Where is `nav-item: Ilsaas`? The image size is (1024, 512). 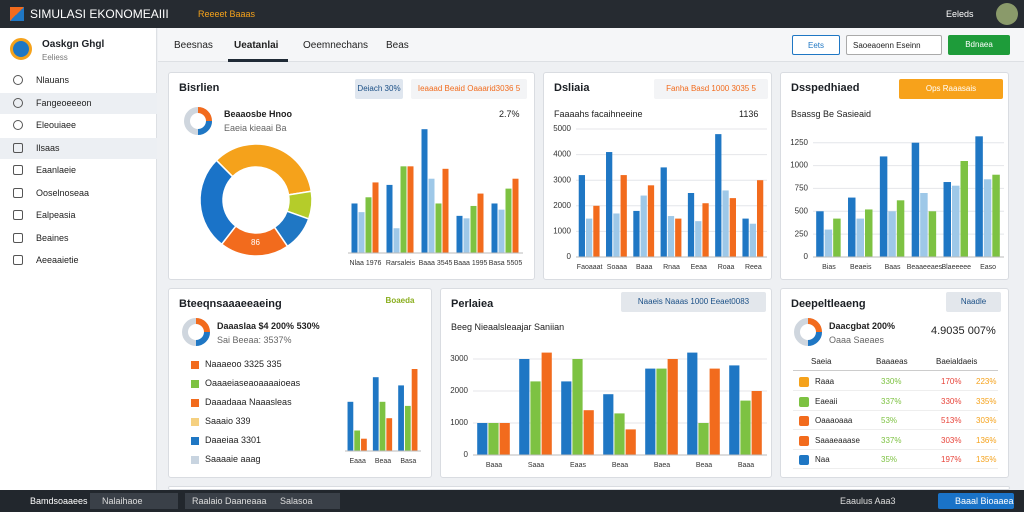
nav-item: Ilsaas is located at coordinates (48, 147).